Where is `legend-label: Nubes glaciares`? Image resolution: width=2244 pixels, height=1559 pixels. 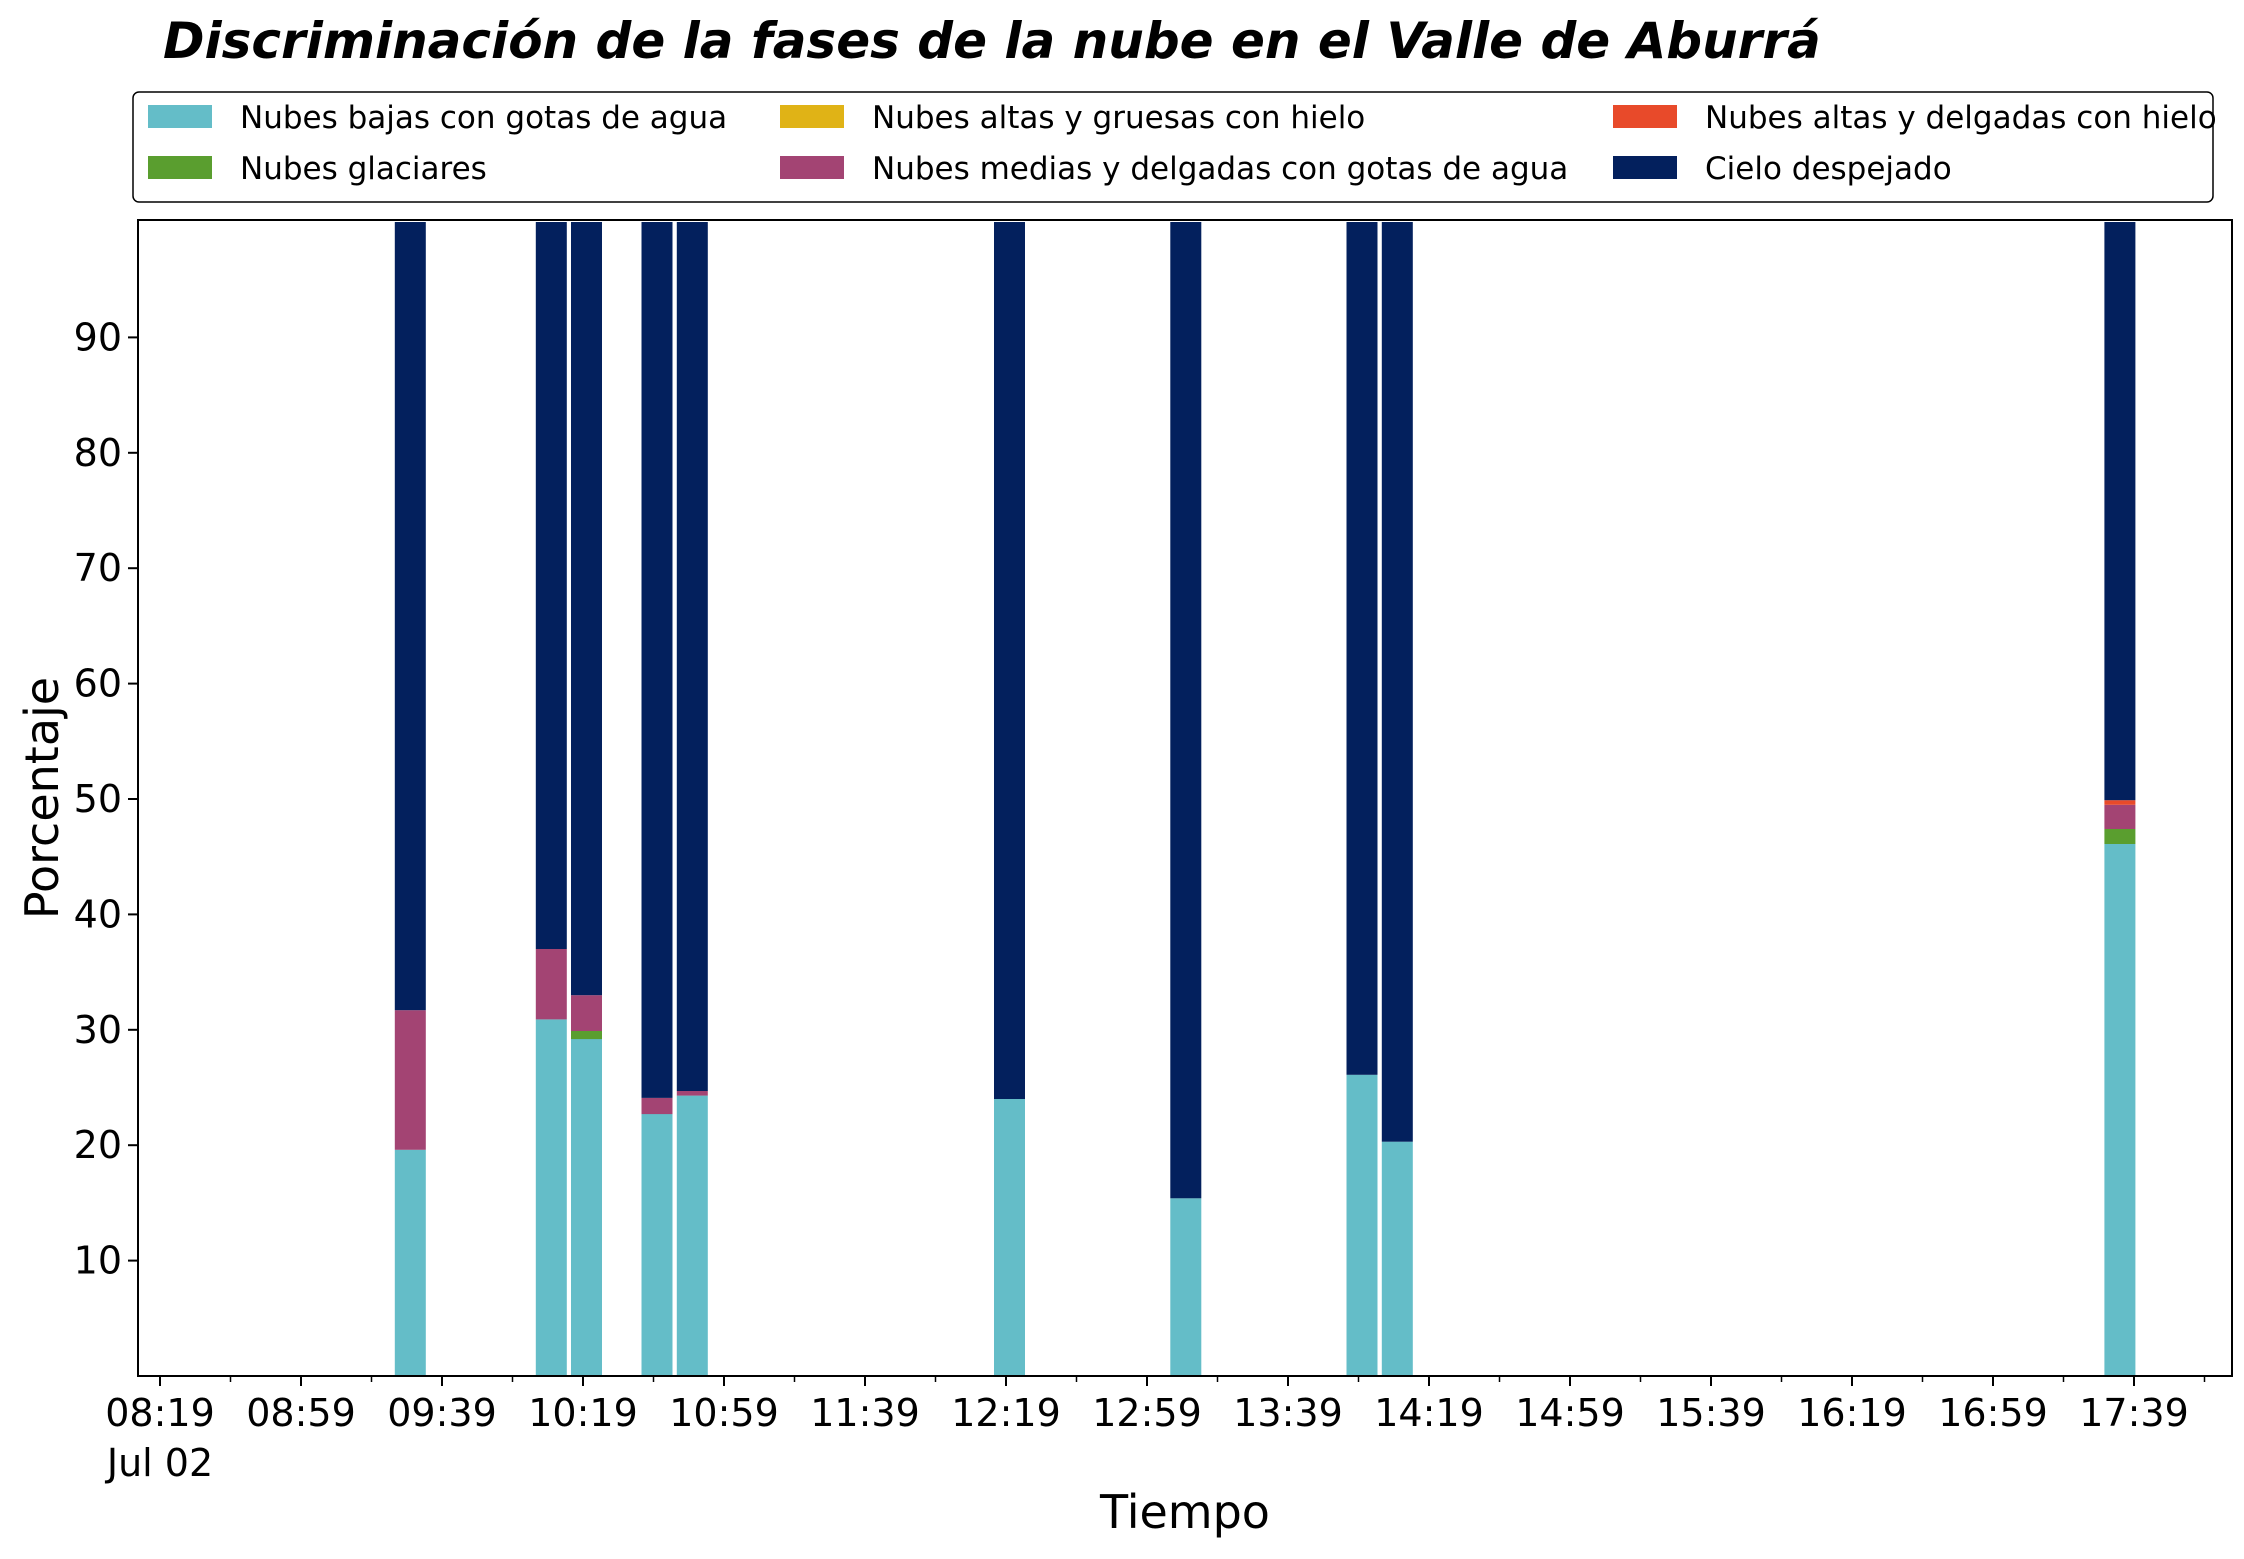 legend-label: Nubes glaciares is located at coordinates (363, 169).